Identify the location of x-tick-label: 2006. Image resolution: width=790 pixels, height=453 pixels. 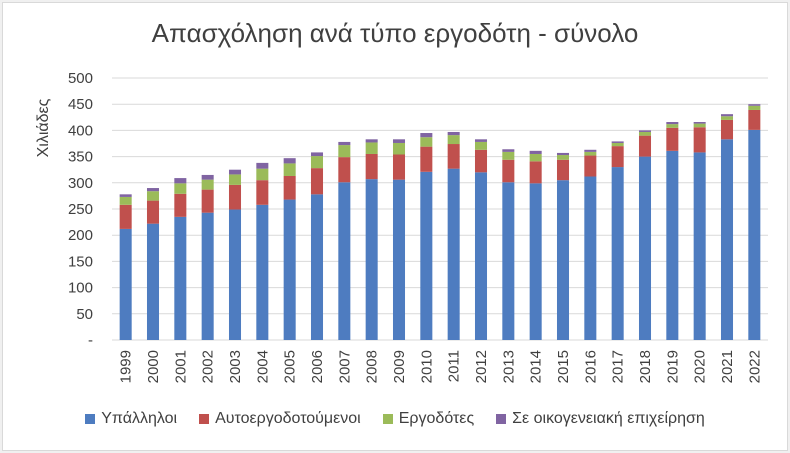
(317, 366).